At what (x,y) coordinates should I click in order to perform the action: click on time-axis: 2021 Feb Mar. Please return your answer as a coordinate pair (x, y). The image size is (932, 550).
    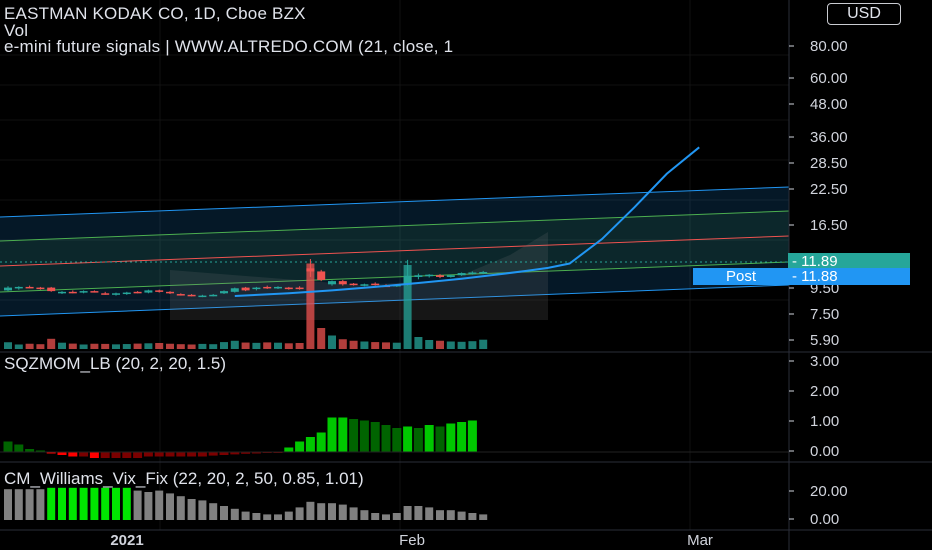
    Looking at the image, I should click on (411, 540).